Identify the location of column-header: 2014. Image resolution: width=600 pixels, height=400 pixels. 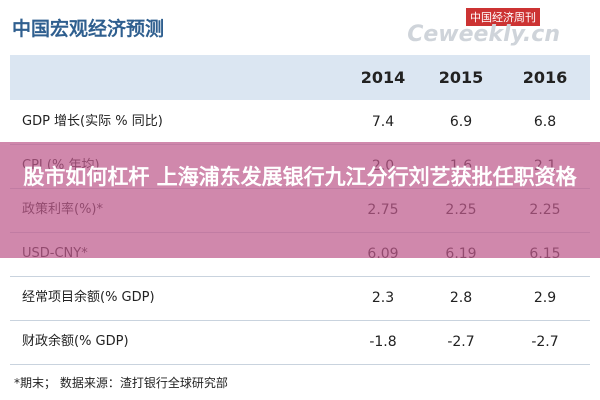
(383, 77).